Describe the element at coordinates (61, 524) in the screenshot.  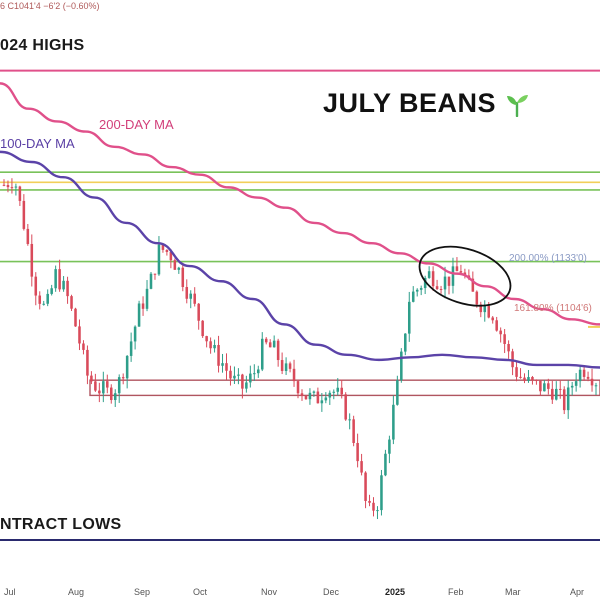
I see `contract-lows-label: NTRACT LOWS` at that location.